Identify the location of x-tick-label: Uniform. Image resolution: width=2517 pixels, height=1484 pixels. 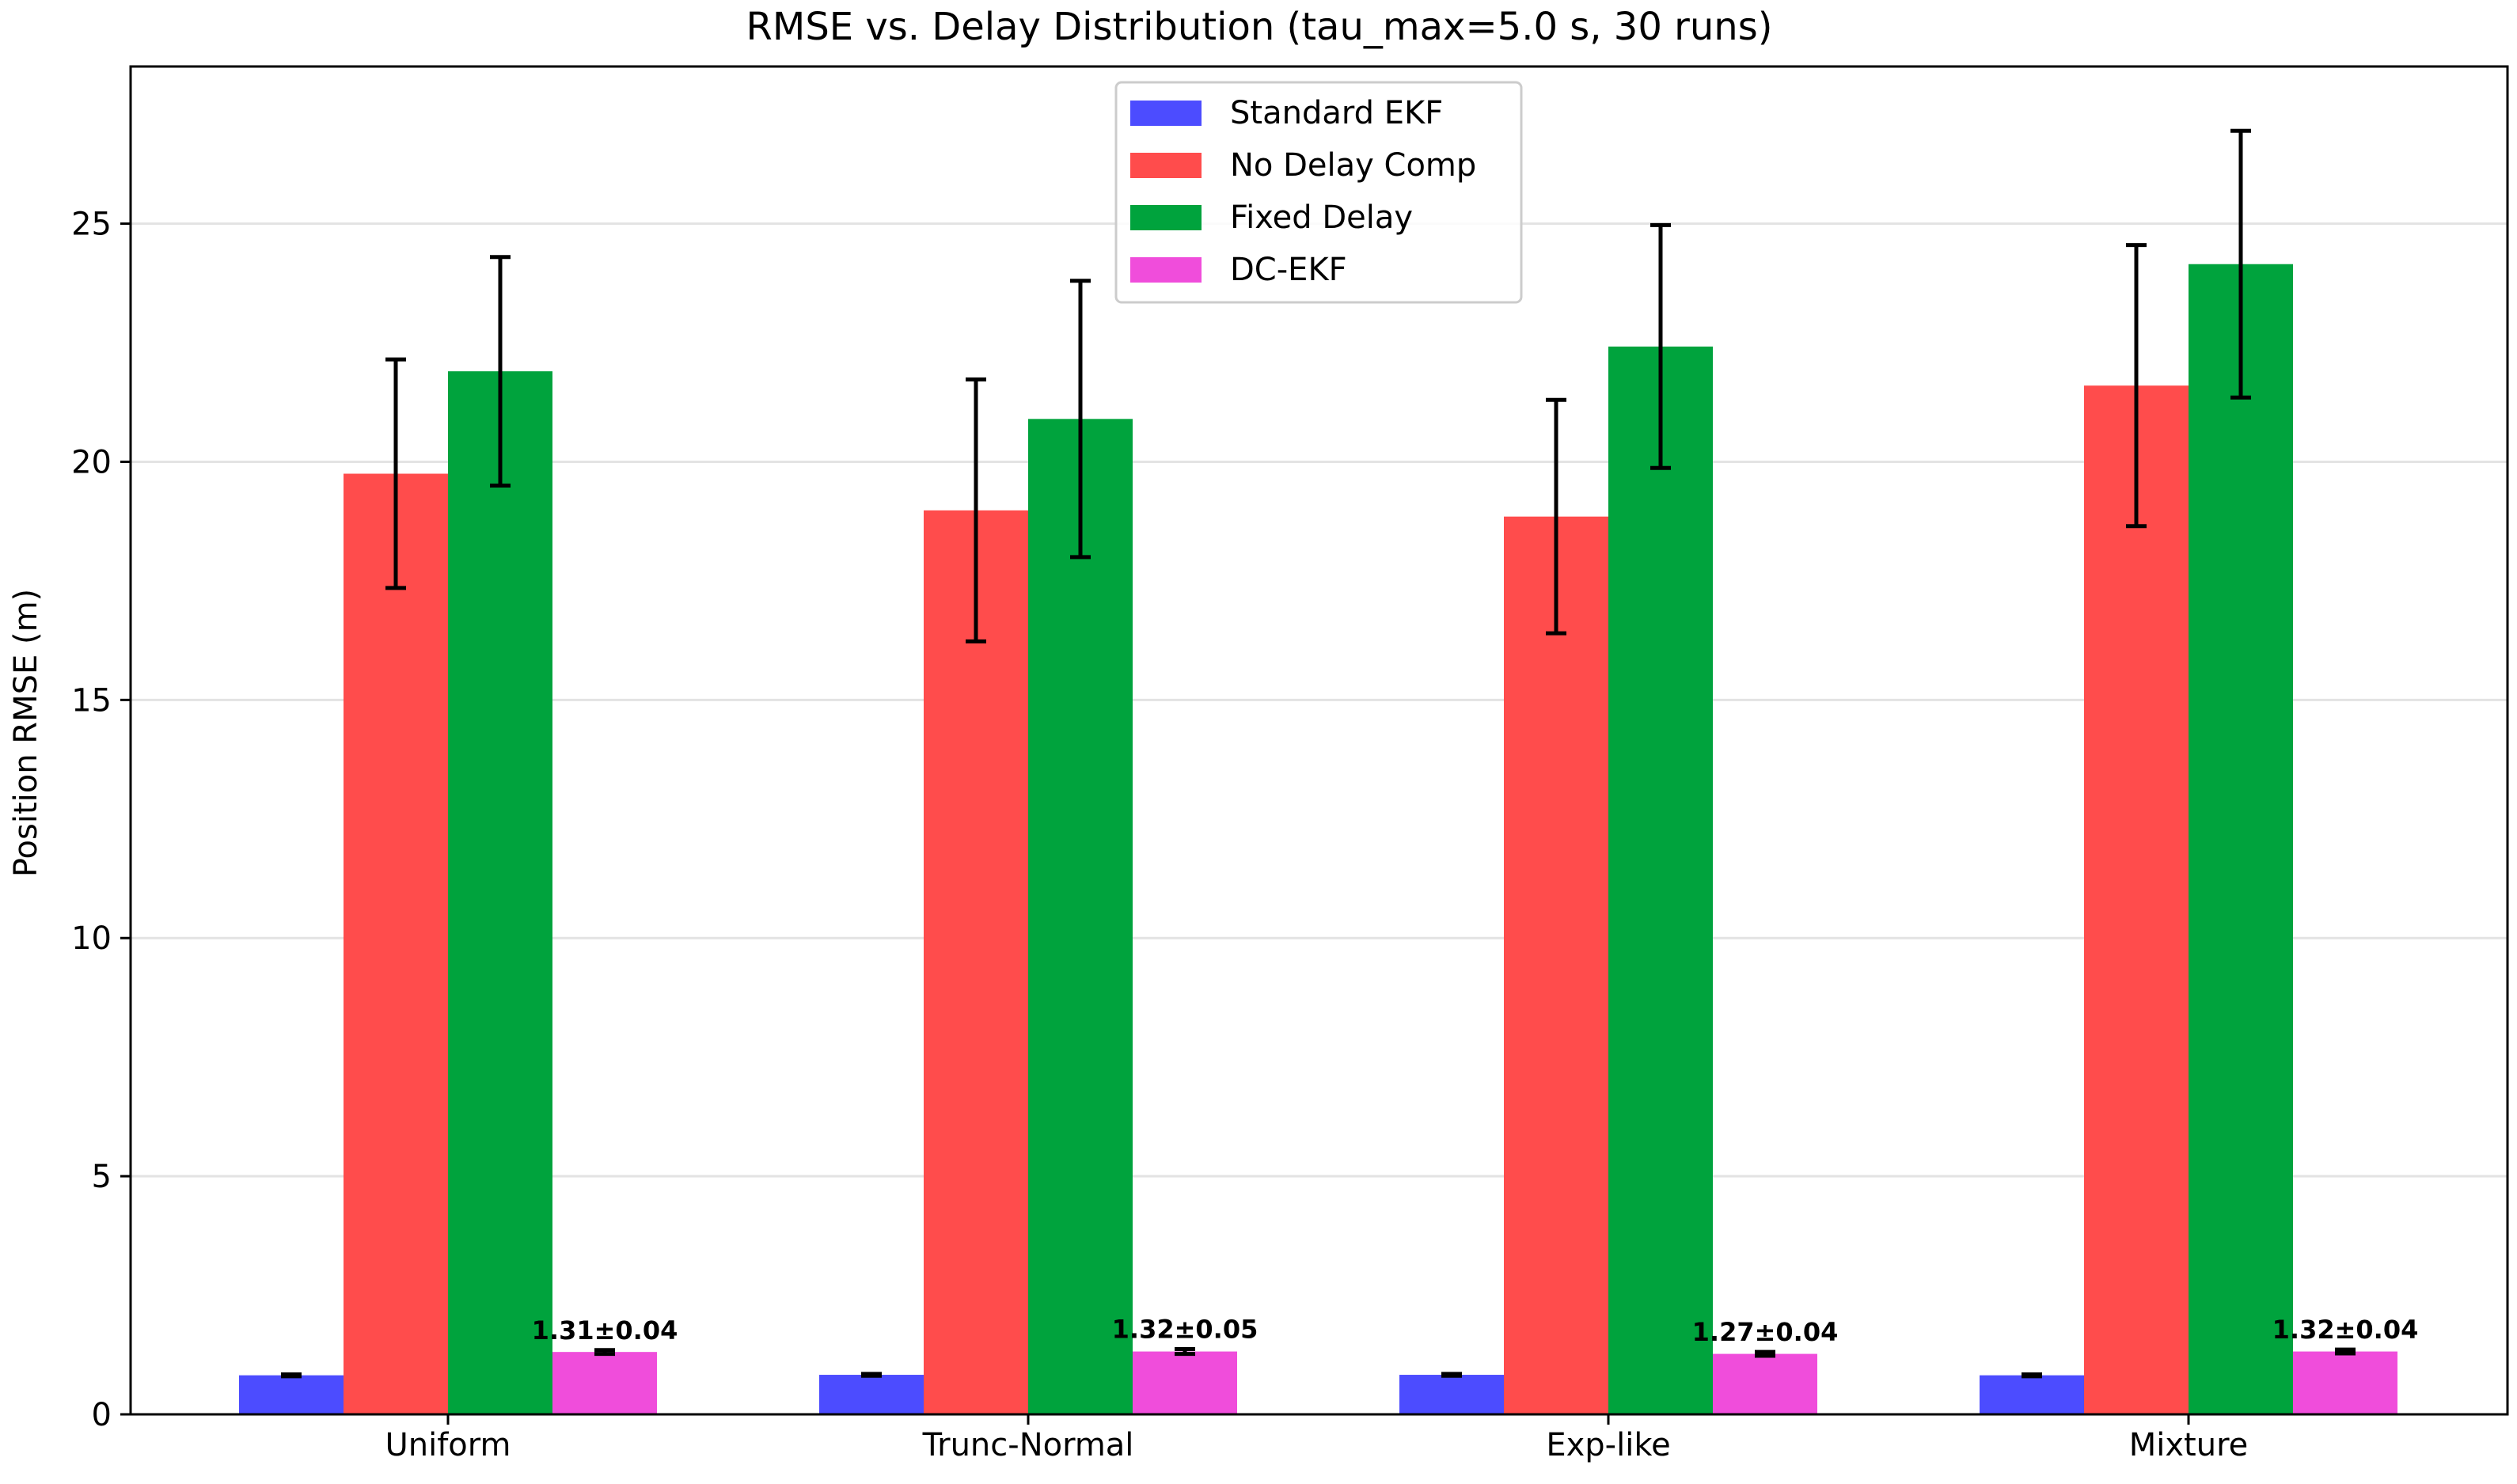
(448, 1445).